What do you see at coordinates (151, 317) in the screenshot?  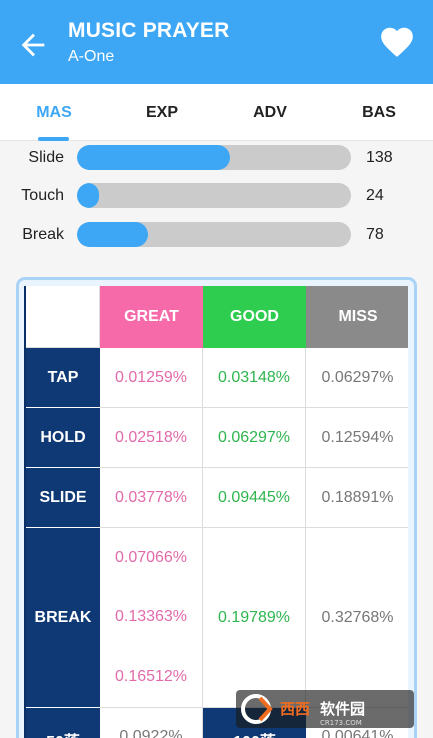 I see `header-great: GREAT` at bounding box center [151, 317].